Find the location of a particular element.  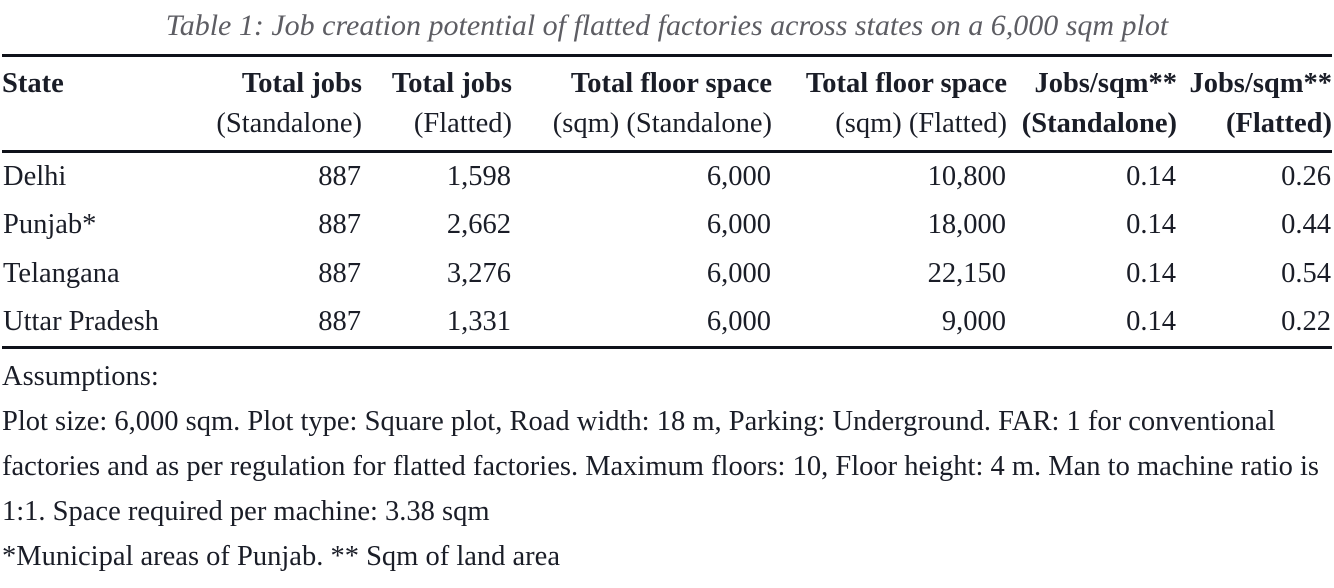

table-row: Delhi 887 1,598 6,000 10,800 0.14 0.26 is located at coordinates (667, 176).